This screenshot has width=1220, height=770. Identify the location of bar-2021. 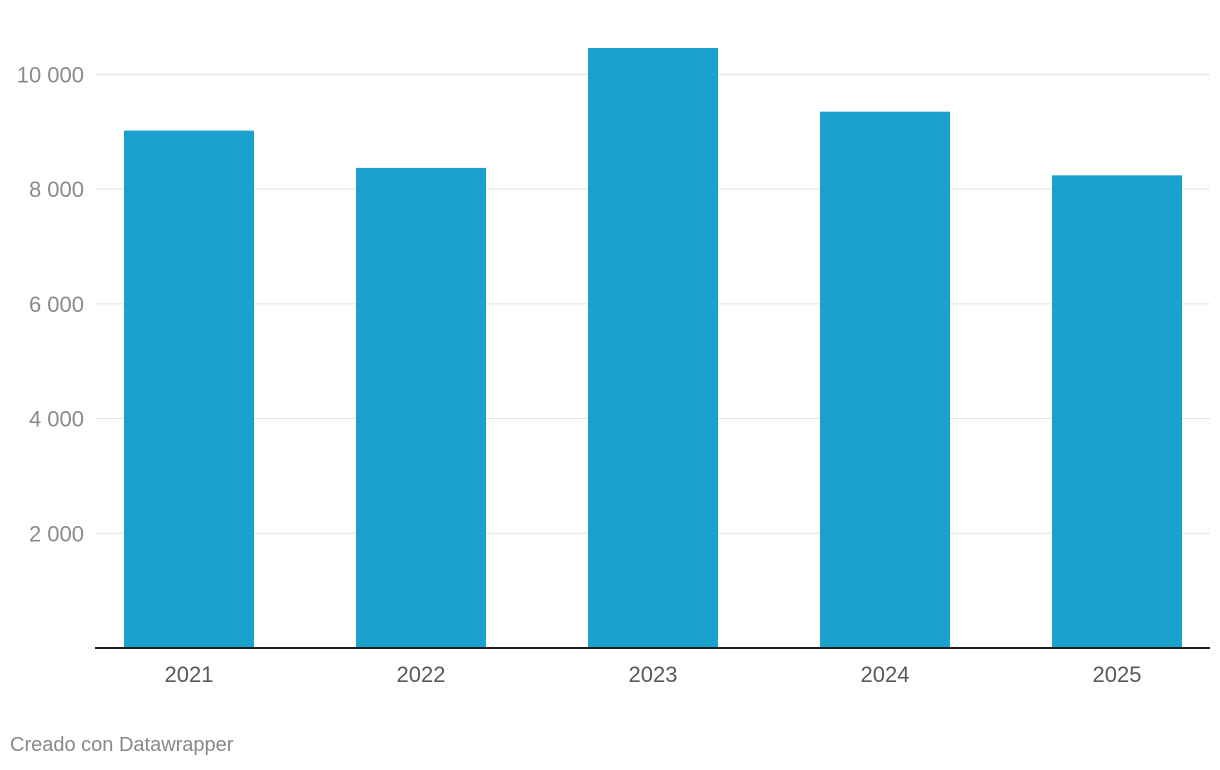
(189, 389).